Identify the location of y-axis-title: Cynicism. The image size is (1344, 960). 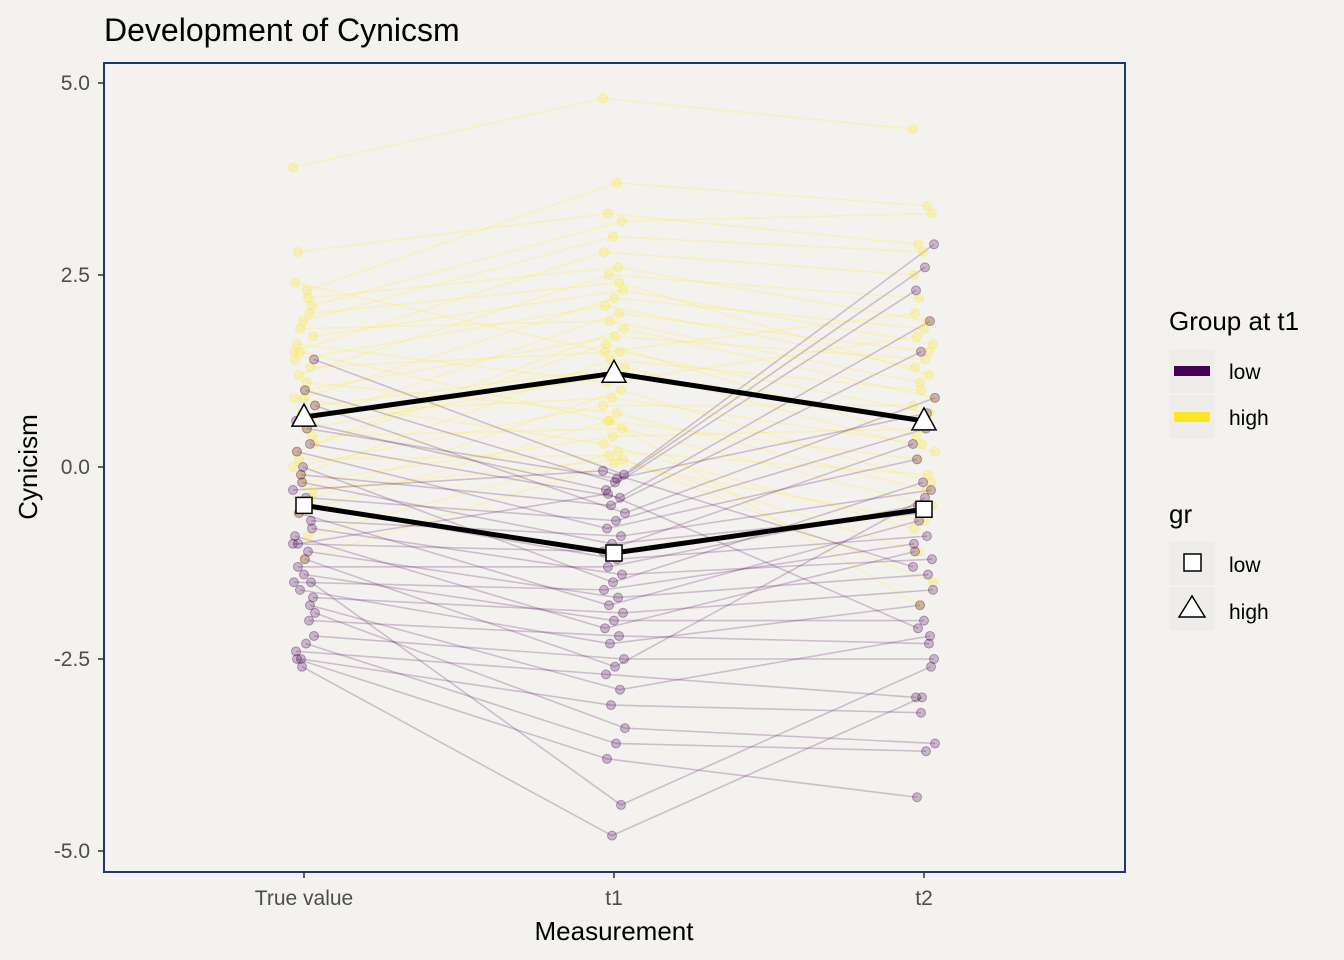
(28, 466).